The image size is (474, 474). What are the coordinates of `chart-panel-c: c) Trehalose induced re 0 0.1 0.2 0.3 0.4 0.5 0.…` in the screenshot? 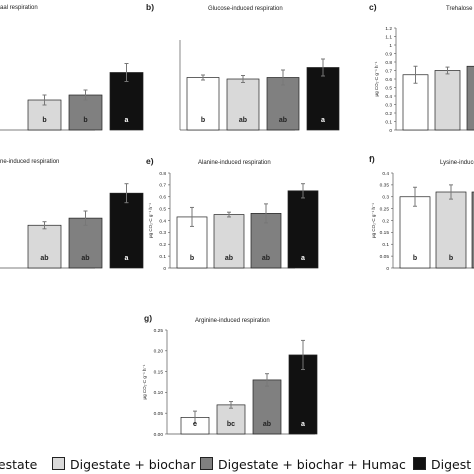 It's located at (421, 68).